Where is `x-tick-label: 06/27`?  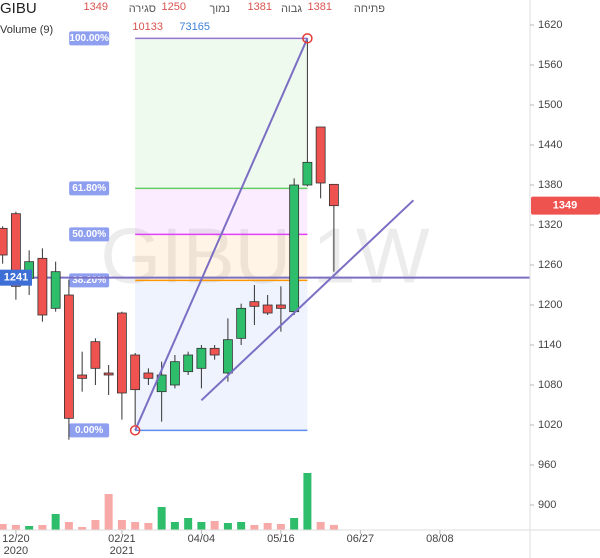 x-tick-label: 06/27 is located at coordinates (361, 539).